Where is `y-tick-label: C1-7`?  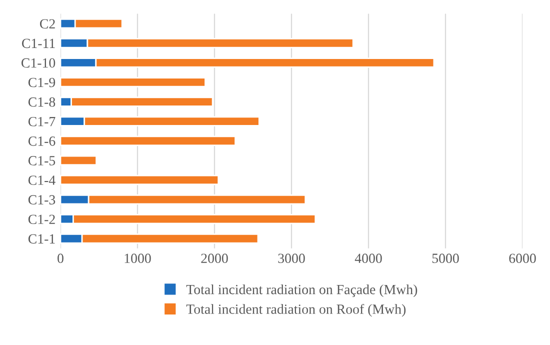 y-tick-label: C1-7 is located at coordinates (42, 121).